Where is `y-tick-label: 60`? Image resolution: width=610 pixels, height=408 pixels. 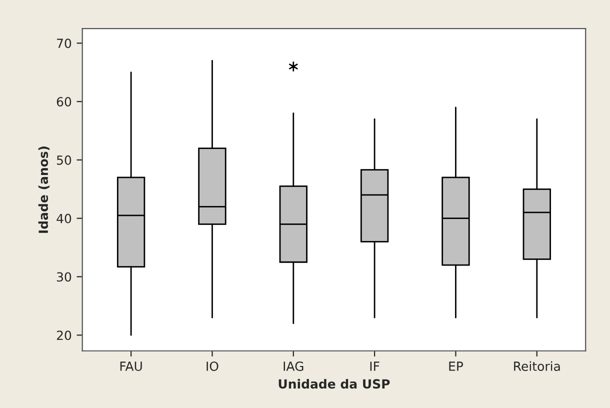 y-tick-label: 60 is located at coordinates (64, 101).